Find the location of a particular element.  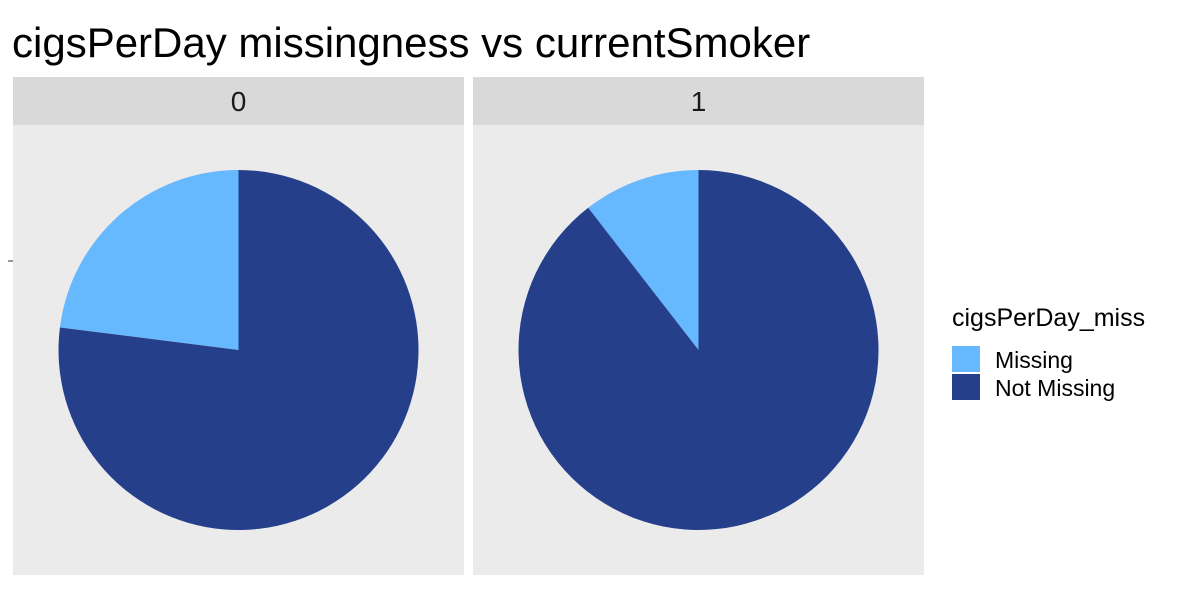

legend-key-not-missing is located at coordinates (966, 387).